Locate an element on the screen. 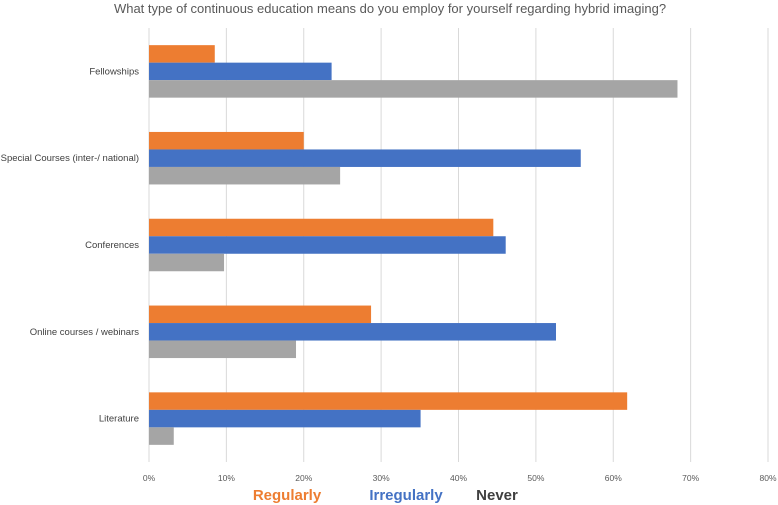  x-tick-labels: 0% 10% 20% 30% 40% 50% 60% 70% 80% is located at coordinates (460, 478).